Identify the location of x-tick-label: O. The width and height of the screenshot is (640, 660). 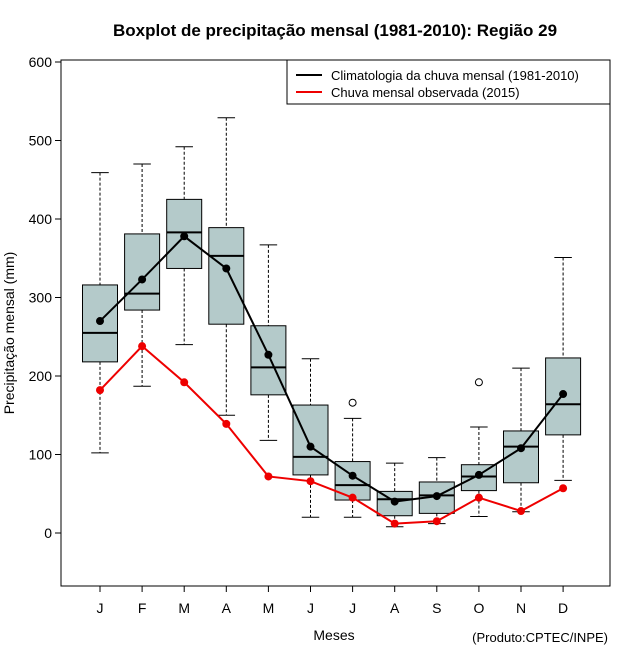
(478, 608).